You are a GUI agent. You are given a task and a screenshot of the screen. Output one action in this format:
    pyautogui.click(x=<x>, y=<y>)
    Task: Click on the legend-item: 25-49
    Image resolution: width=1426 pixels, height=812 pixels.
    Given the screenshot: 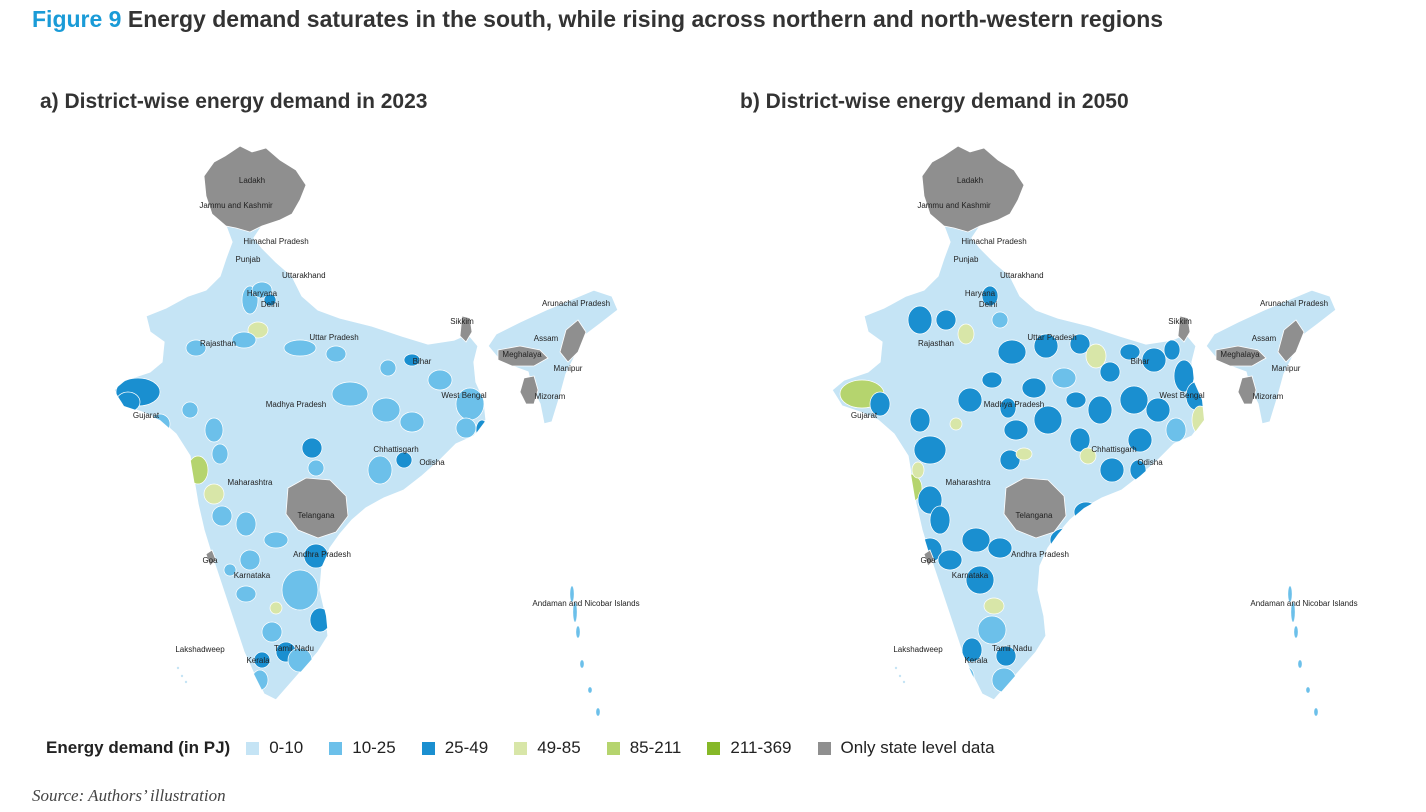 What is the action you would take?
    pyautogui.click(x=454, y=748)
    